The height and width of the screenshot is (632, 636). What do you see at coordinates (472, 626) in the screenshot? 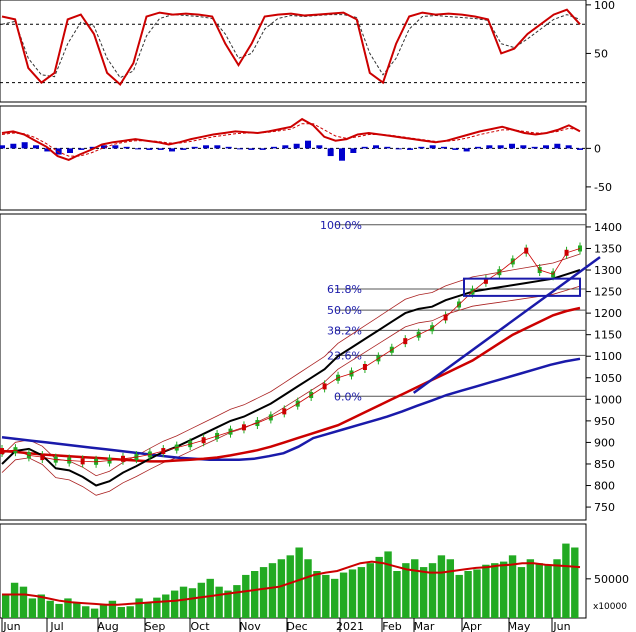
I see `x-tick-label: Apr` at bounding box center [472, 626].